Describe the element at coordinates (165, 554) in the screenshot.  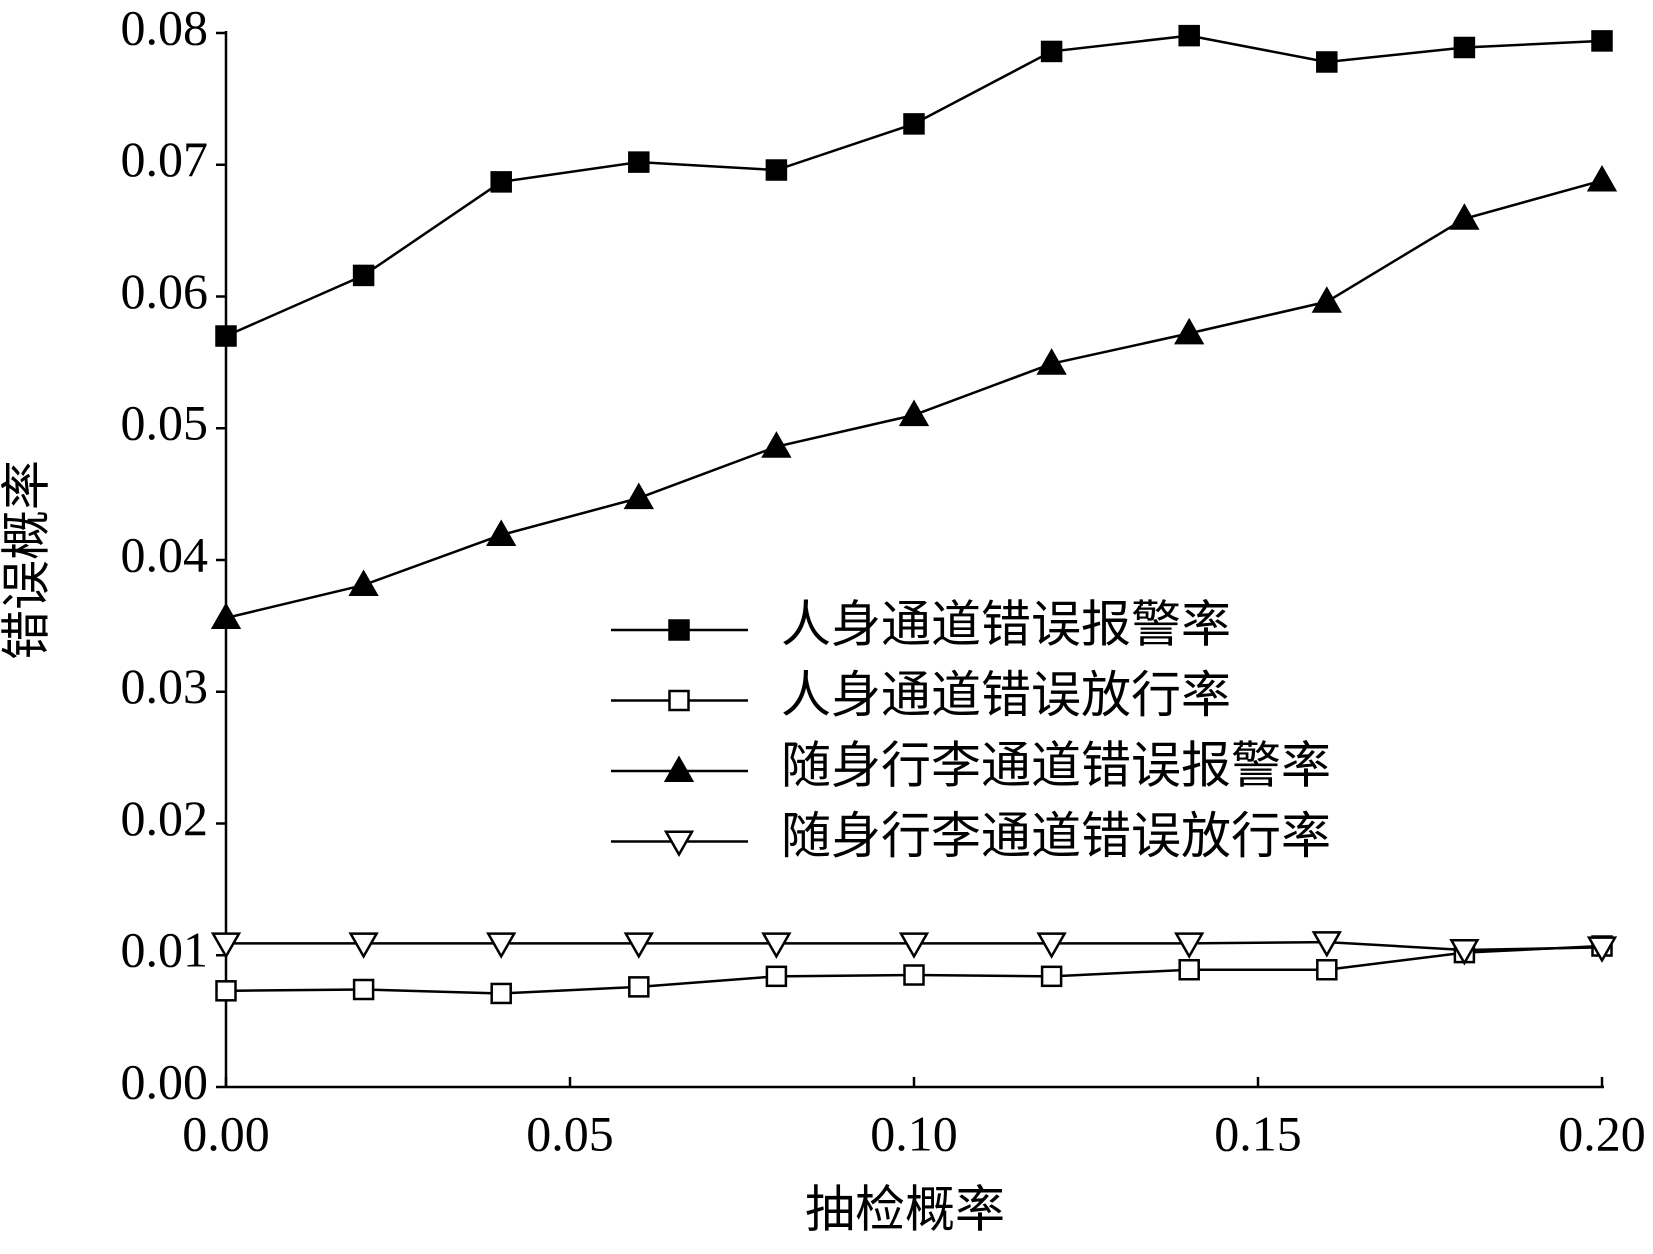
I see `y-tick-label: 0.04` at that location.